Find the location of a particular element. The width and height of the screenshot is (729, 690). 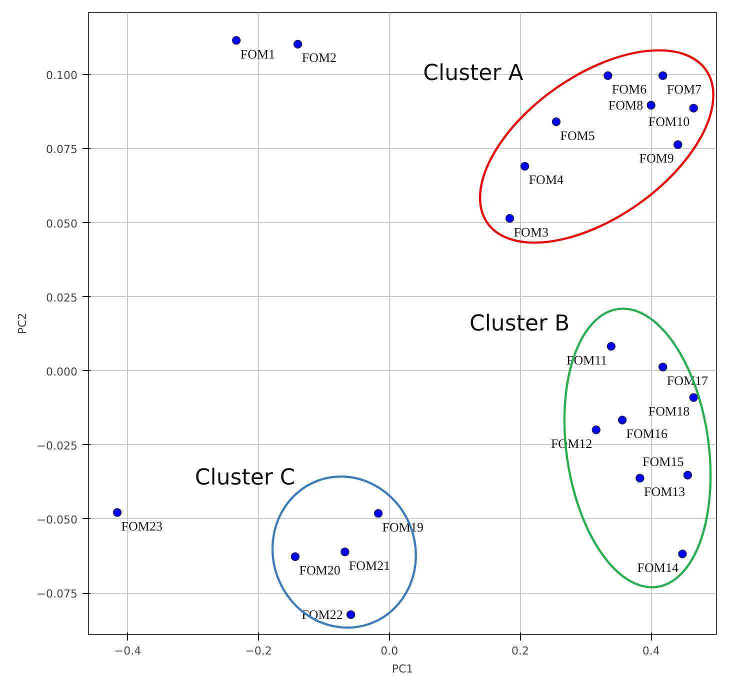

annotation: FOM16 is located at coordinates (647, 434).